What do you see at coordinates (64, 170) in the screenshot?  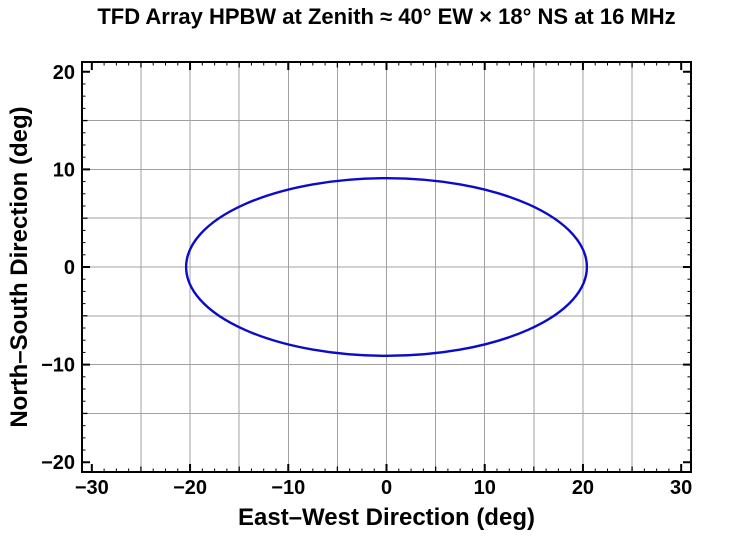 I see `y-tick-label: 10` at bounding box center [64, 170].